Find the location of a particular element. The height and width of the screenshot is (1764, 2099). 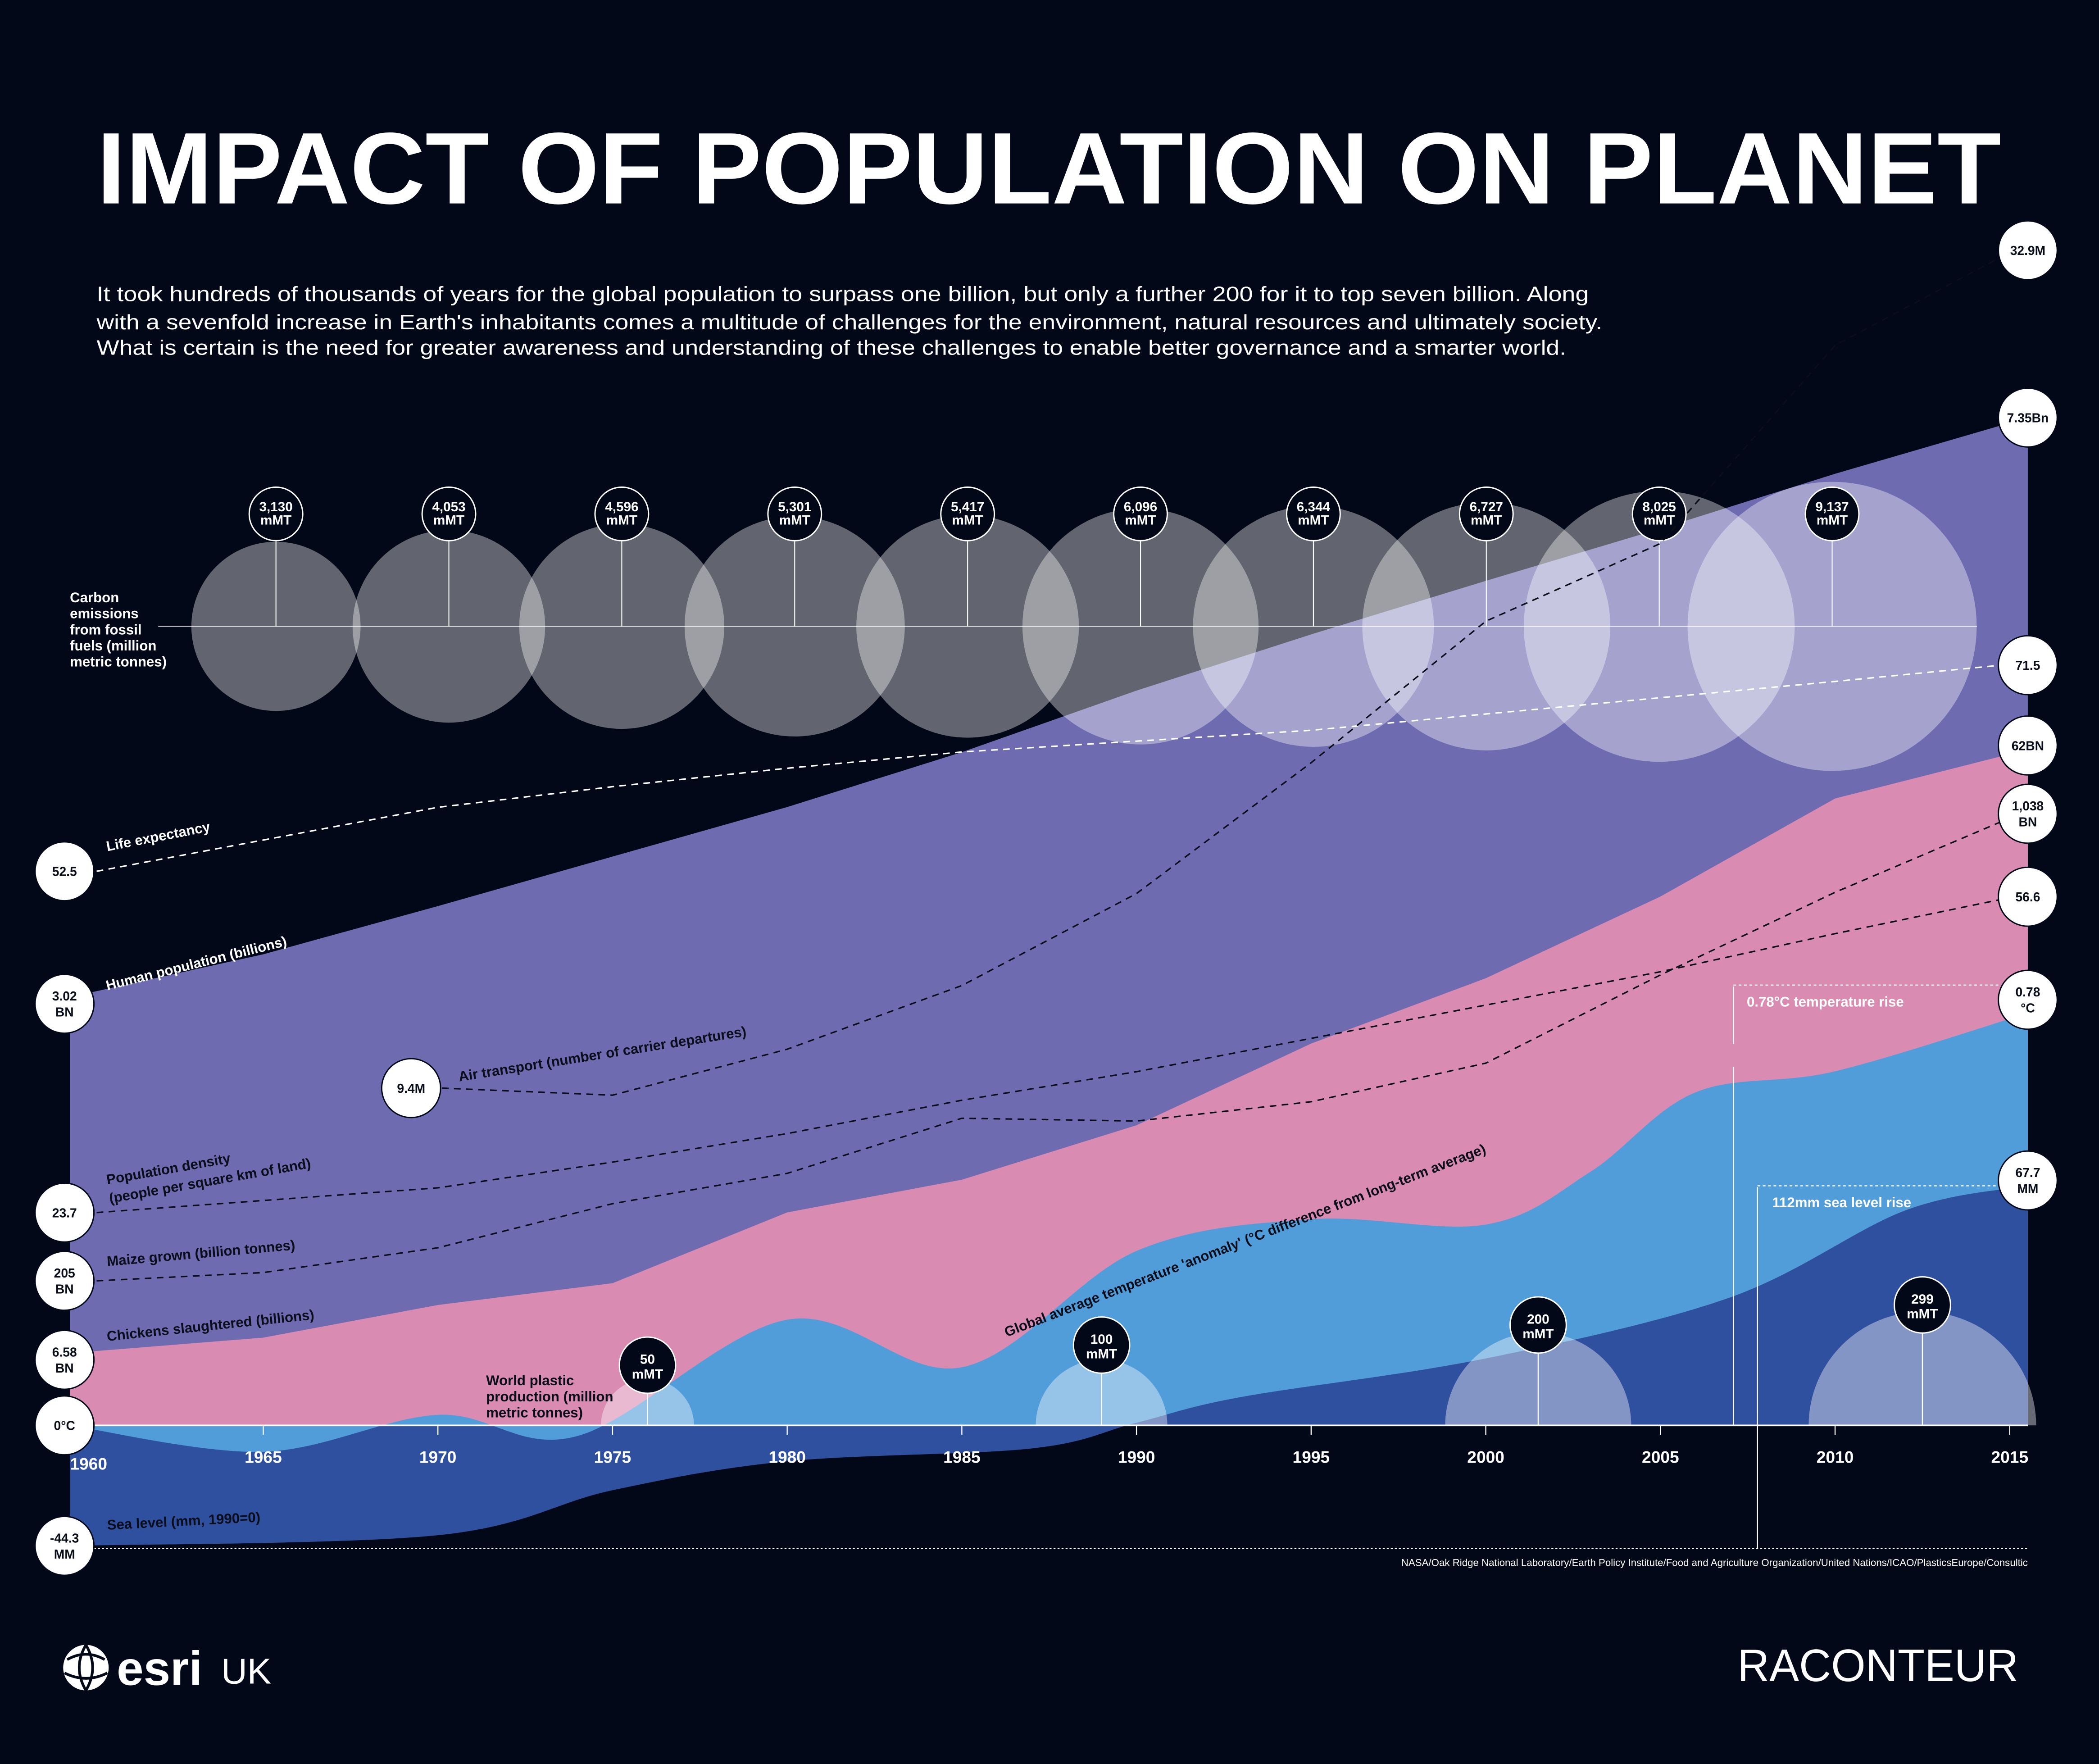

value-badge-text: 205 is located at coordinates (64, 1273).